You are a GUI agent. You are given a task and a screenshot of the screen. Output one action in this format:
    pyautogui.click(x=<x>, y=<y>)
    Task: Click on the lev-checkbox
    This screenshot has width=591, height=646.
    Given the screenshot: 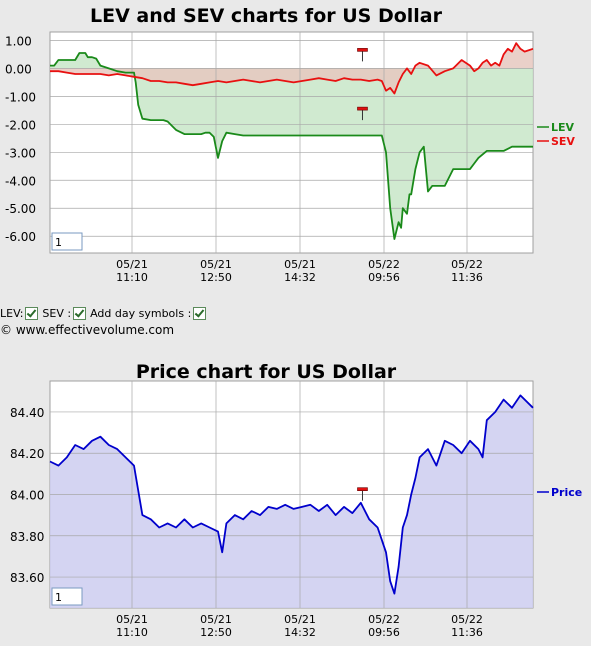 What is the action you would take?
    pyautogui.click(x=32, y=313)
    